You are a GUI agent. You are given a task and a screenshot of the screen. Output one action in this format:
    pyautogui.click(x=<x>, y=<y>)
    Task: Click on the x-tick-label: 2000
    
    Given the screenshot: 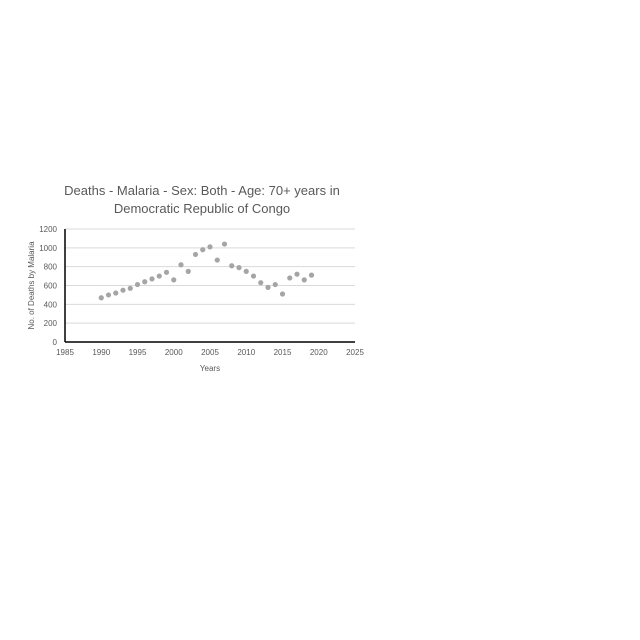 What is the action you would take?
    pyautogui.click(x=174, y=352)
    